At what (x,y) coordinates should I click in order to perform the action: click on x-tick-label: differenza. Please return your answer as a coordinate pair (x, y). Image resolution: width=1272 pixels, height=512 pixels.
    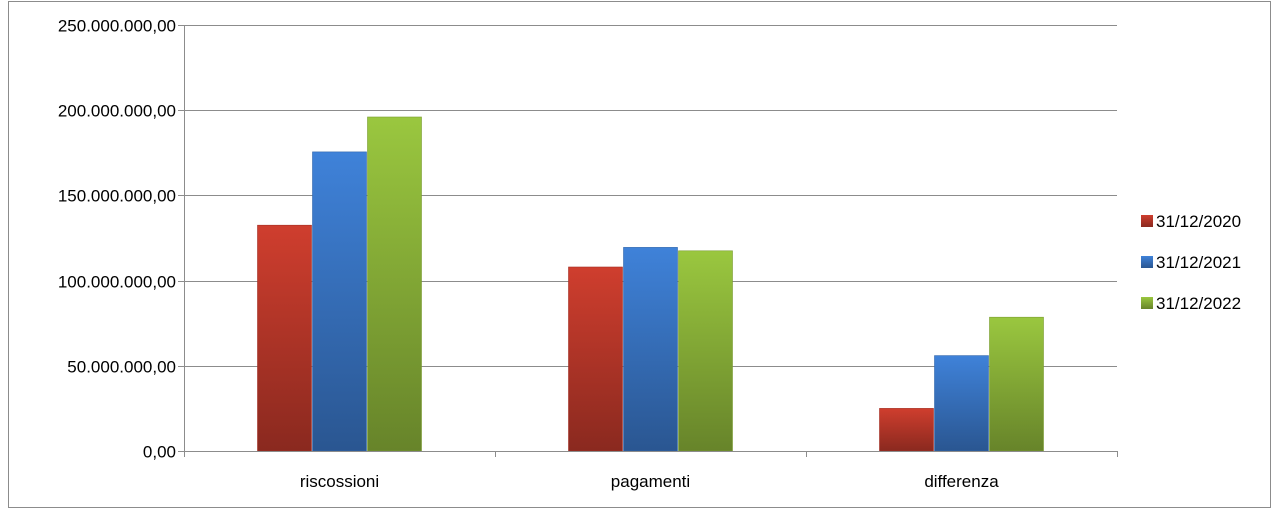
    Looking at the image, I should click on (961, 481).